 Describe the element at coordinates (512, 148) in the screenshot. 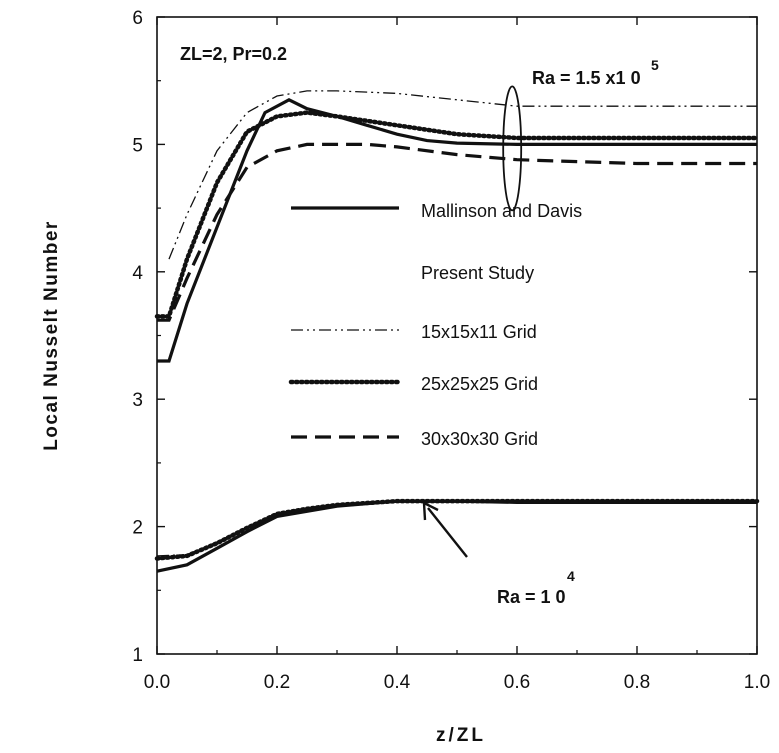

I see `group-ellipse` at that location.